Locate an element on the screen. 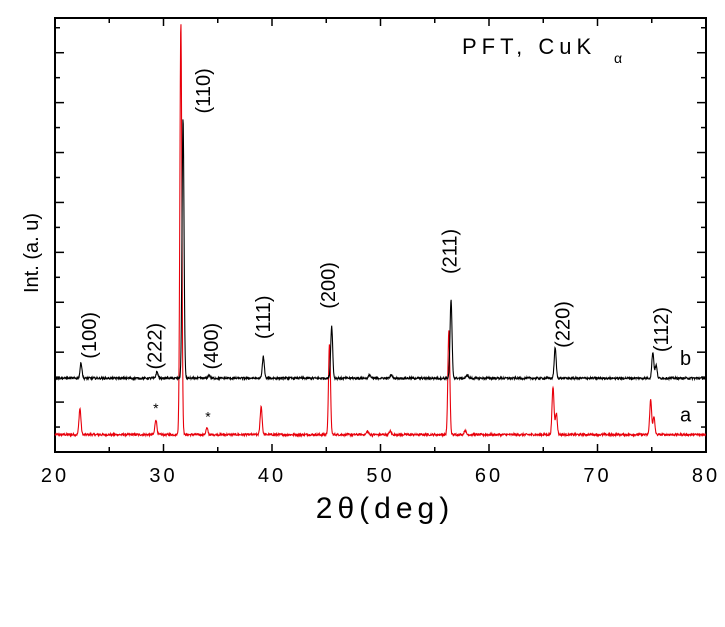 This screenshot has width=725, height=627. y-axis-title: Int. (a. u) is located at coordinates (32, 253).